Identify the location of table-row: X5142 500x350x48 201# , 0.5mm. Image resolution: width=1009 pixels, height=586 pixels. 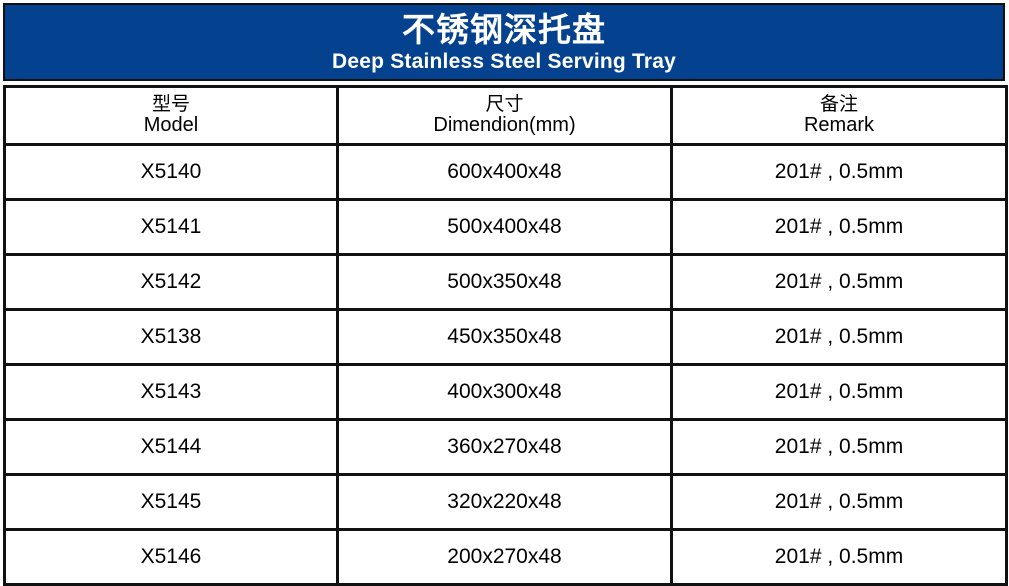
(505, 282).